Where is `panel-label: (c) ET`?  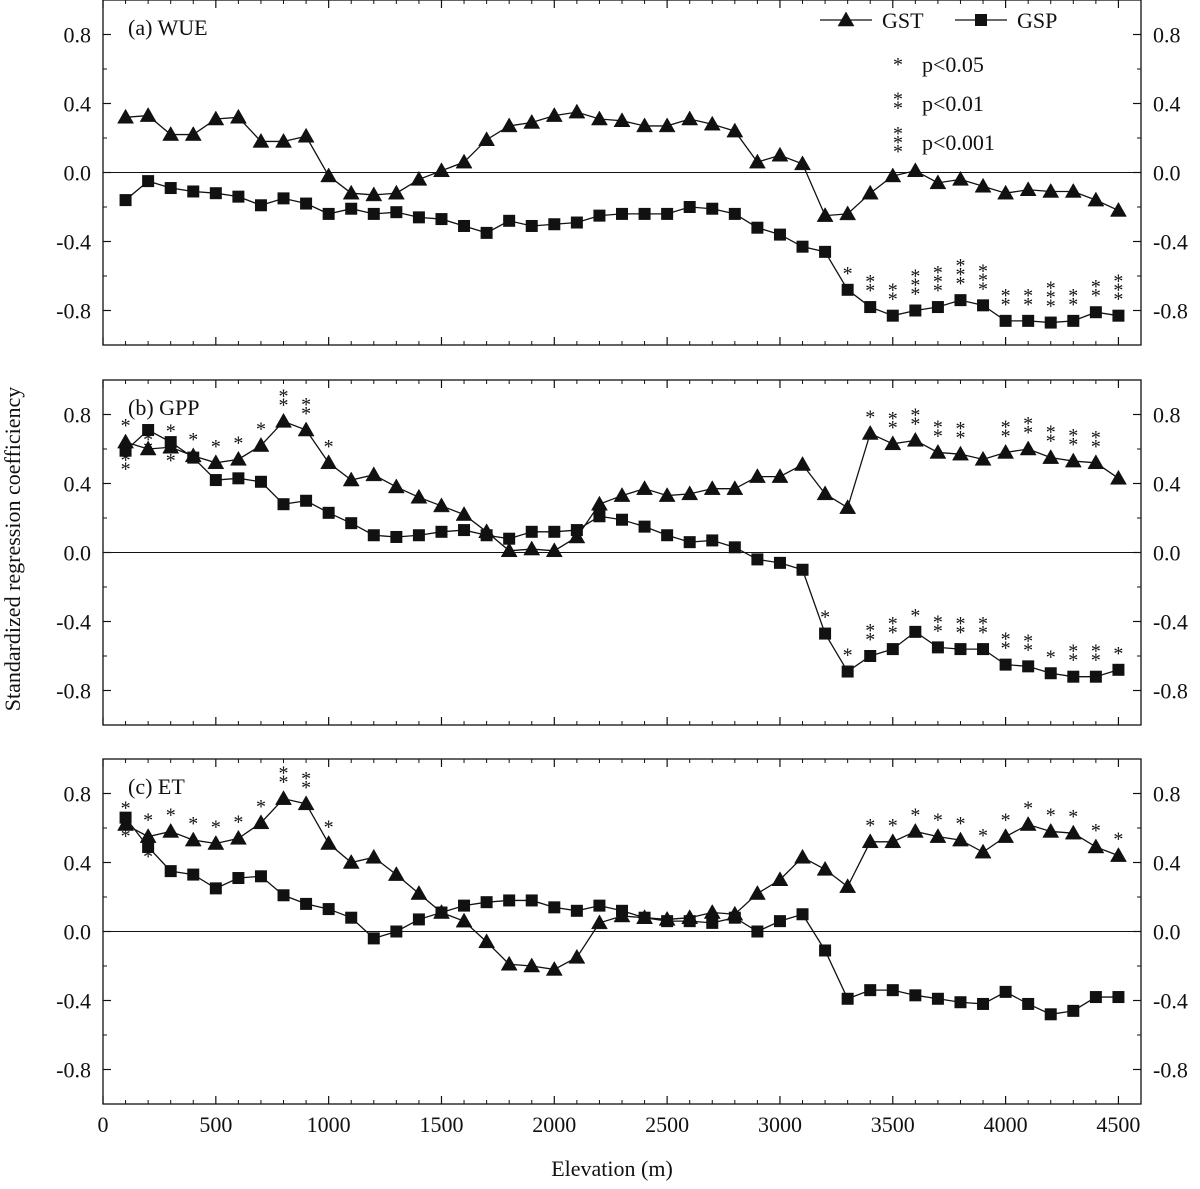
panel-label: (c) ET is located at coordinates (156, 786).